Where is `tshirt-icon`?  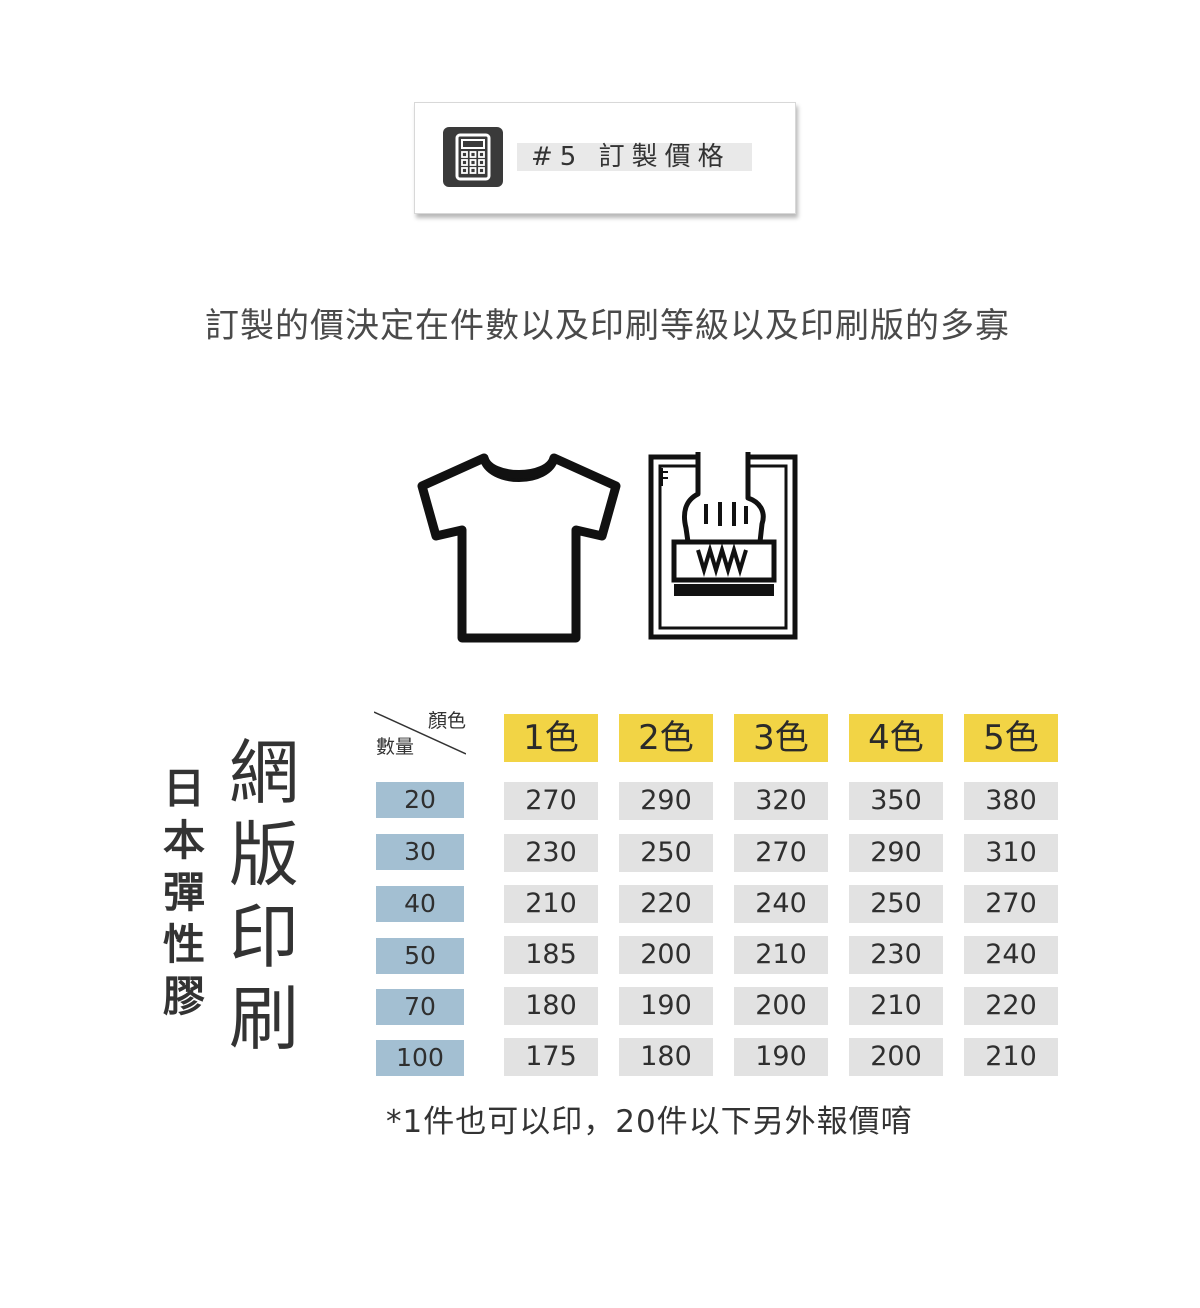 tshirt-icon is located at coordinates (519, 548).